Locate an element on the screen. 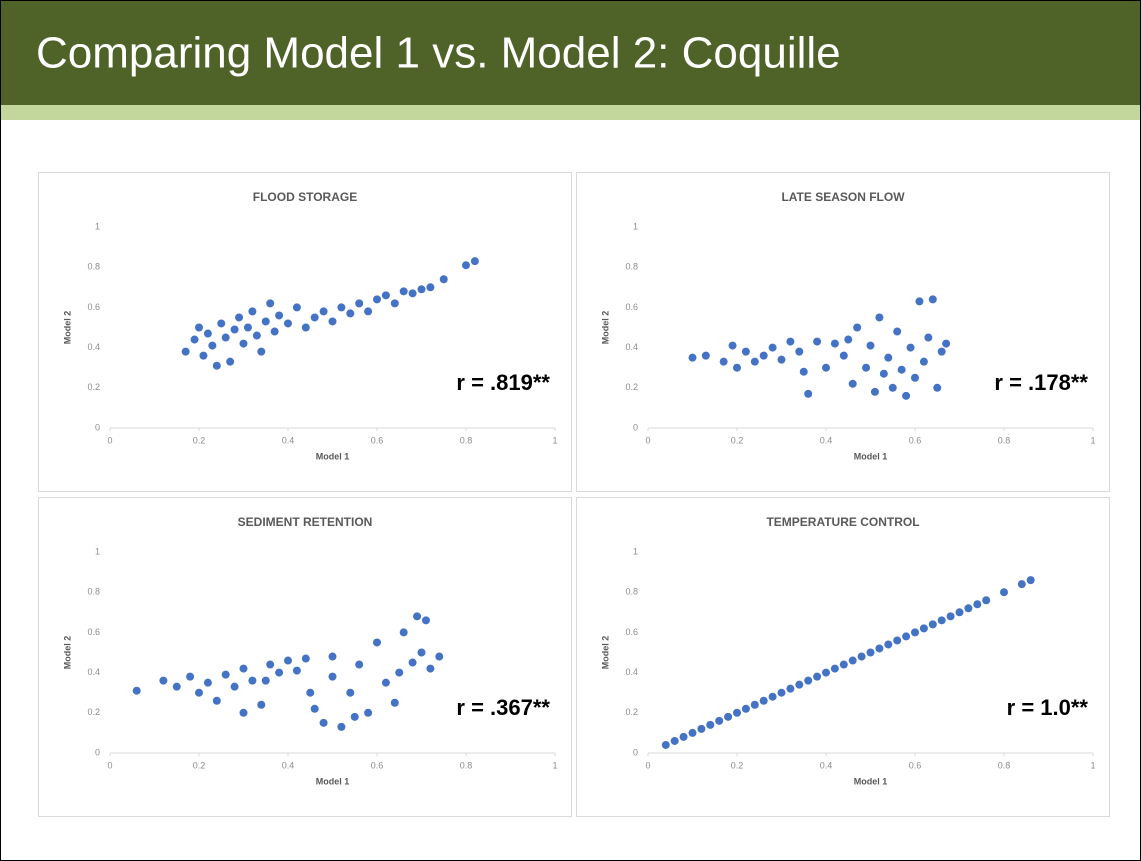  chart-title: LATE SEASON FLOW is located at coordinates (843, 197).